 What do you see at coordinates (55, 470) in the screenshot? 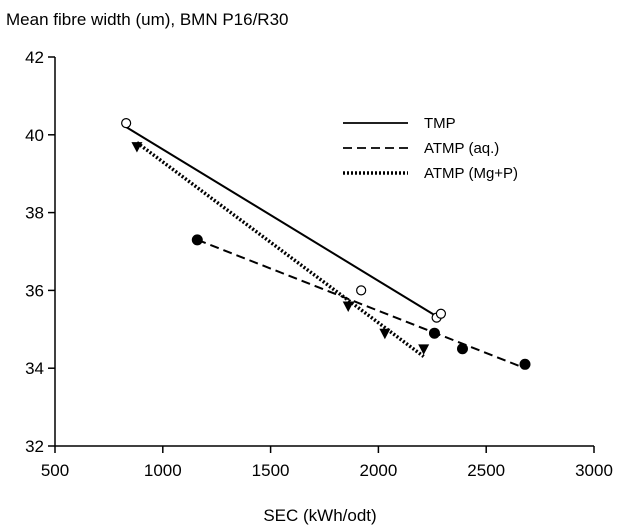
I see `x-tick-label: 500` at bounding box center [55, 470].